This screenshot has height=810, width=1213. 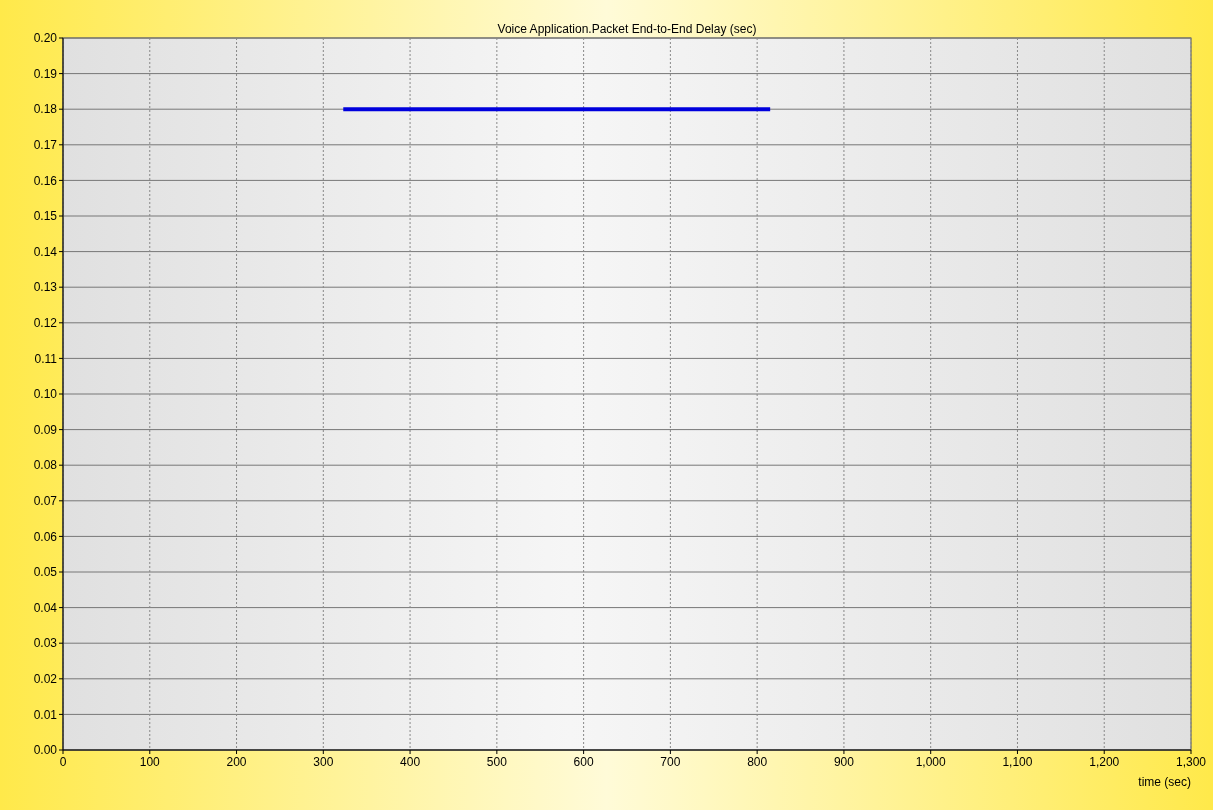 I want to click on x-tick-label: 200, so click(x=236, y=762).